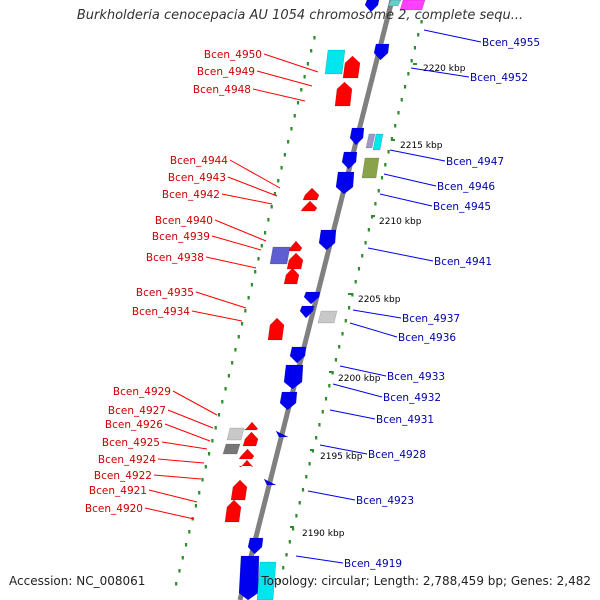 The width and height of the screenshot is (600, 600). I want to click on gene-label-reverse: Bcen_4949, so click(226, 72).